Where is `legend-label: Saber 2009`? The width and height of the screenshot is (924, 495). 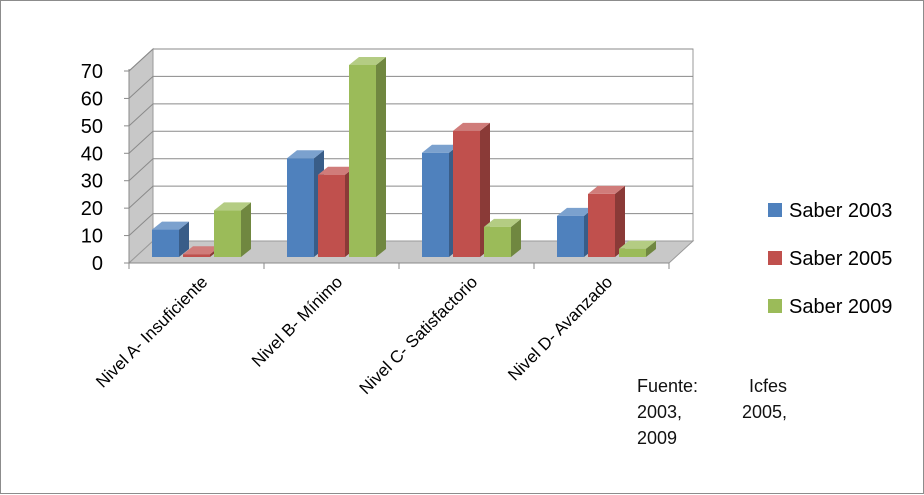
legend-label: Saber 2009 is located at coordinates (840, 307).